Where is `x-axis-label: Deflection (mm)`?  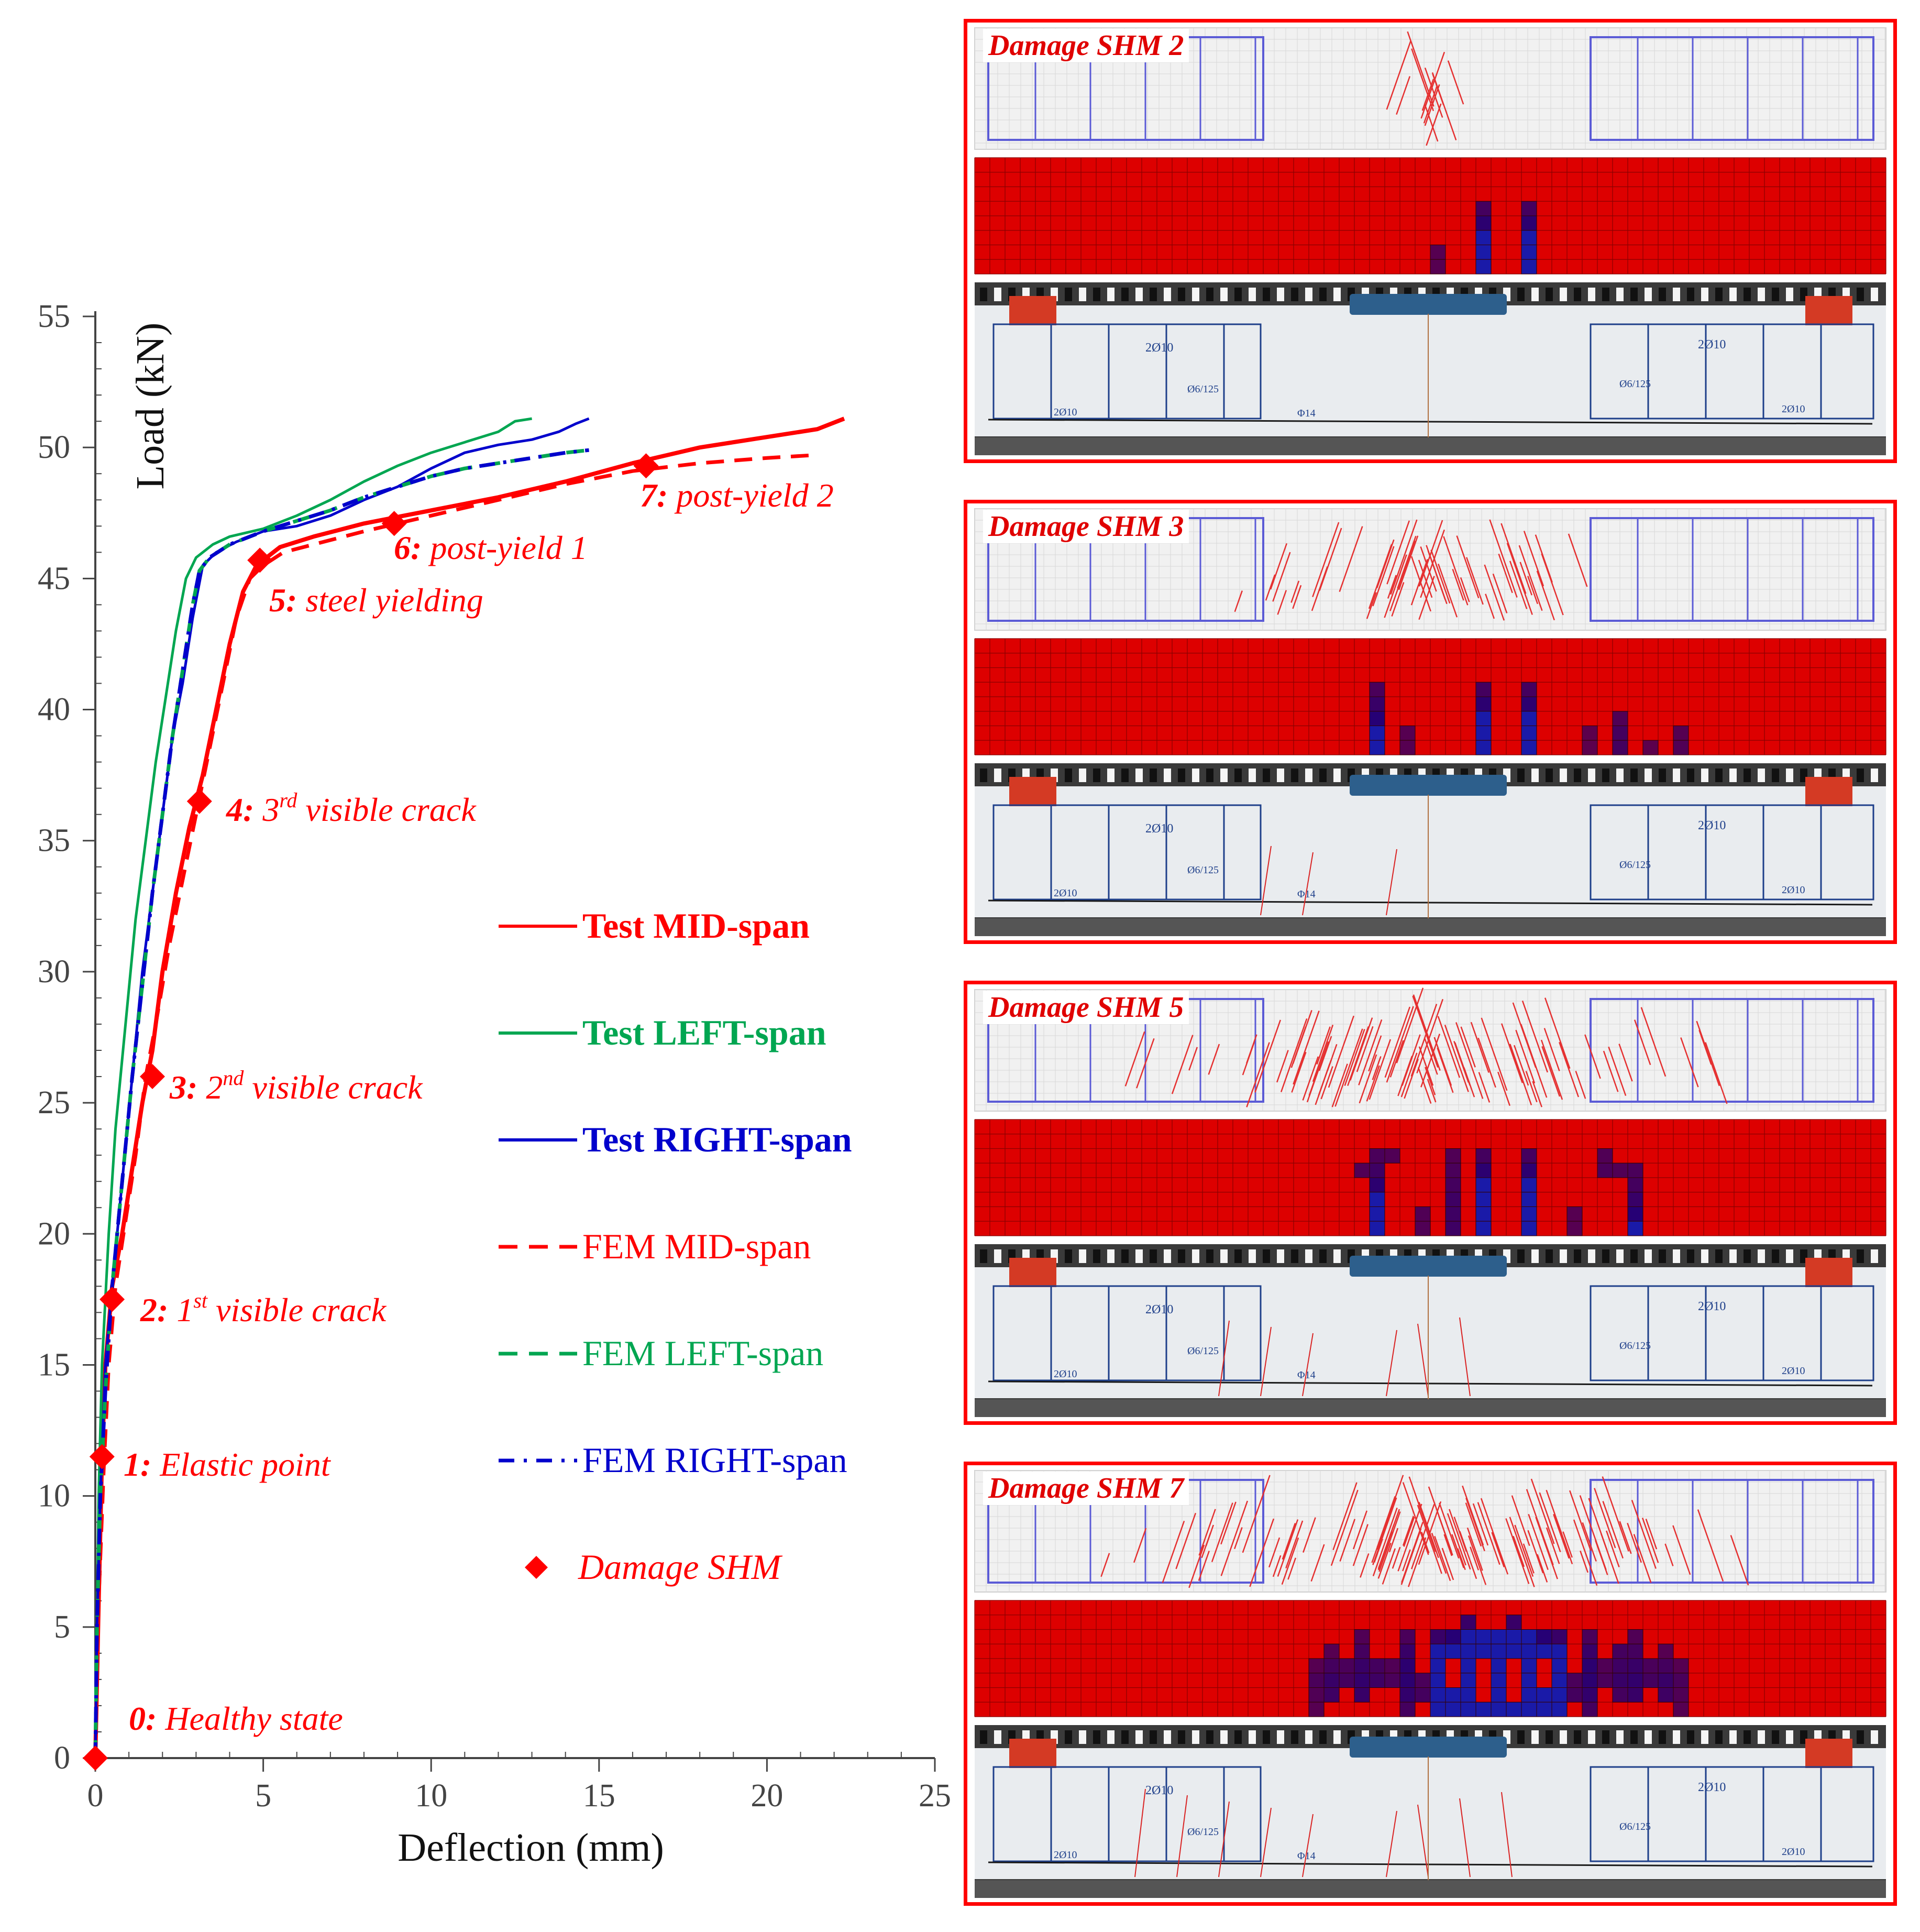
x-axis-label: Deflection (mm) is located at coordinates (531, 1848).